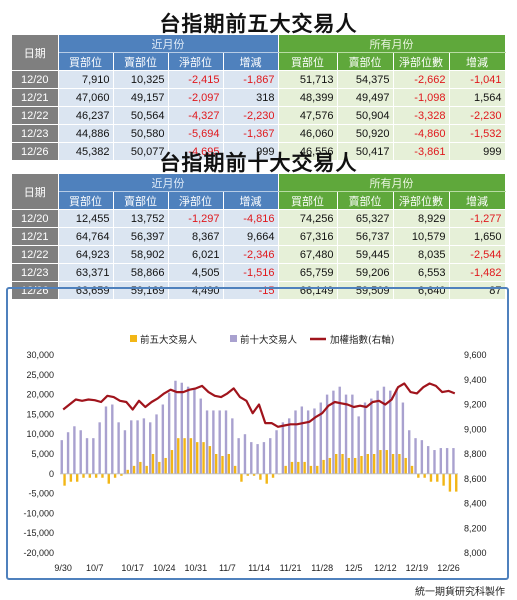 The image size is (517, 600). What do you see at coordinates (86, 151) in the screenshot?
I see `table-cell: 45,382` at bounding box center [86, 151].